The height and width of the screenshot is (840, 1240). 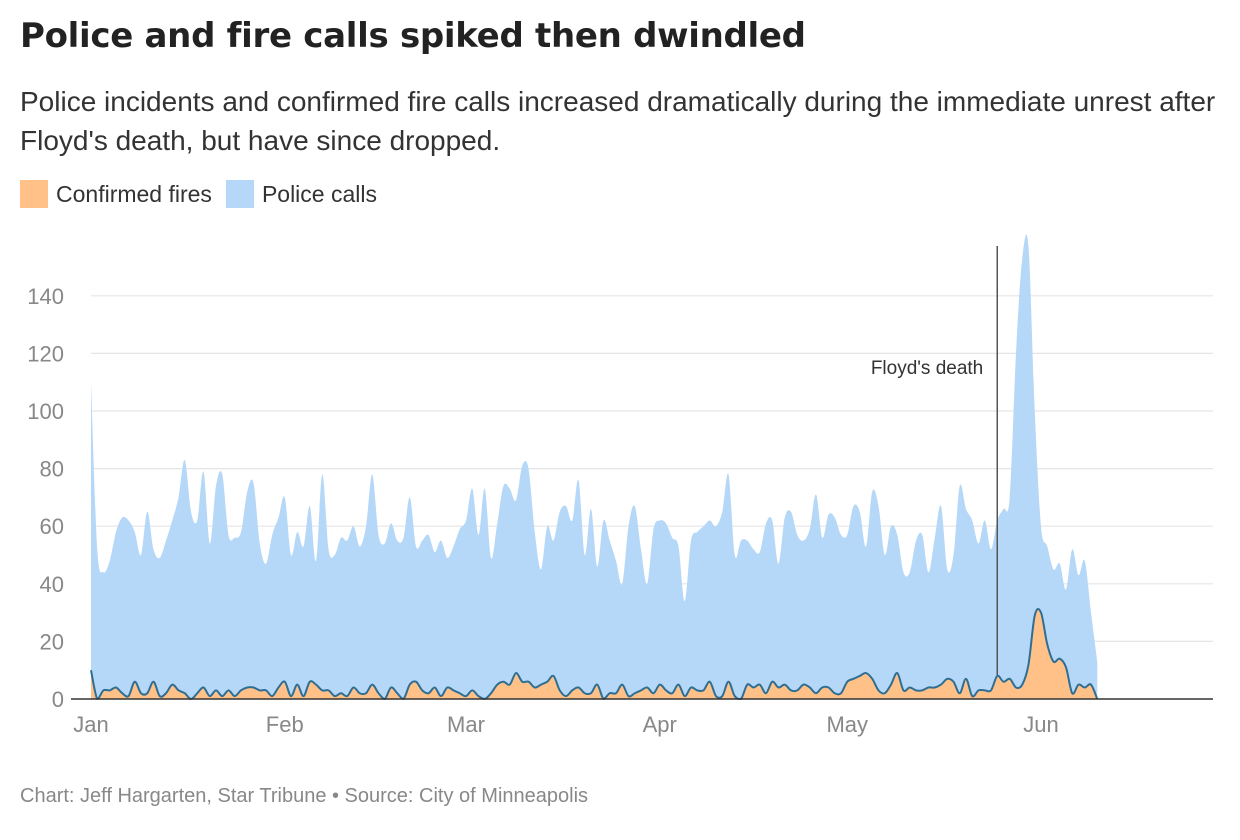 I want to click on x-tick-label-mar: Mar, so click(x=466, y=724).